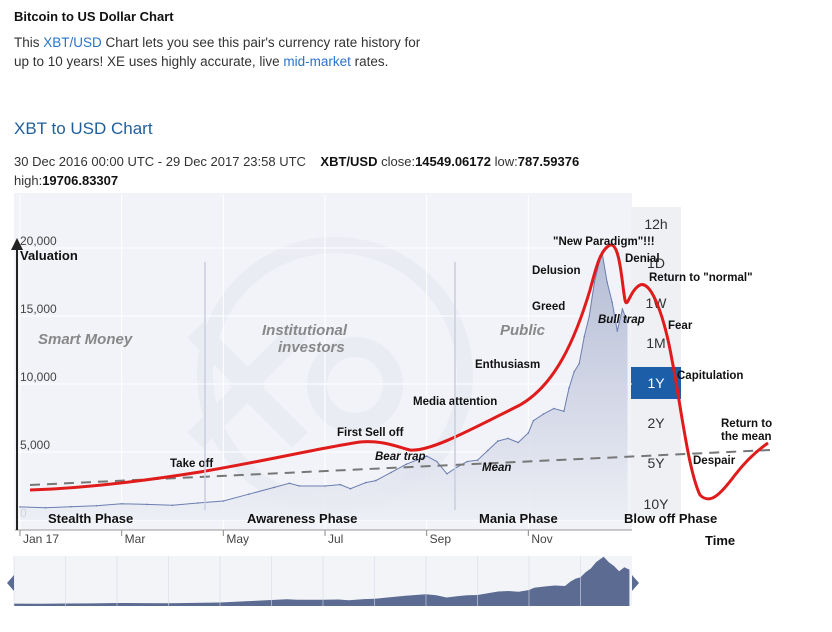 The image size is (832, 632). I want to click on navigator-area, so click(322, 581).